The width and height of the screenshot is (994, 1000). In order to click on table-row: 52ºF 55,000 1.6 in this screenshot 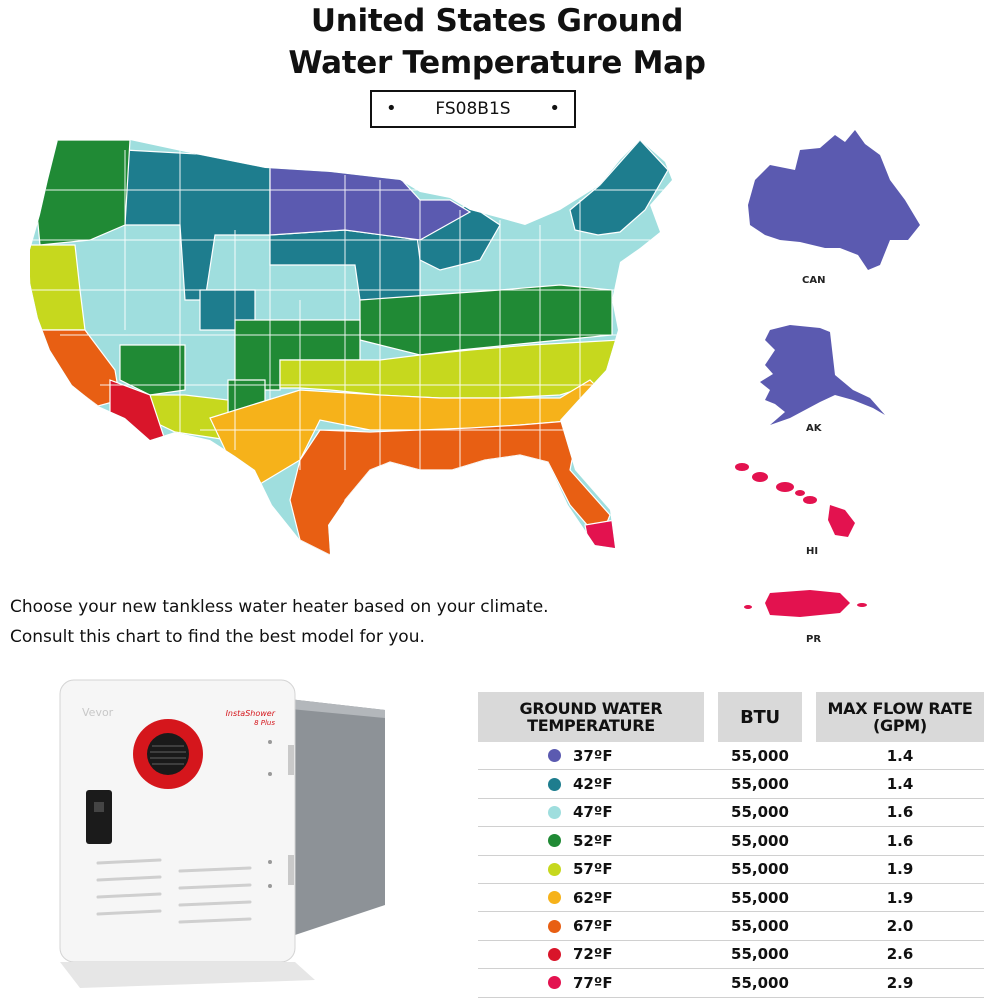, I will do `click(731, 841)`.